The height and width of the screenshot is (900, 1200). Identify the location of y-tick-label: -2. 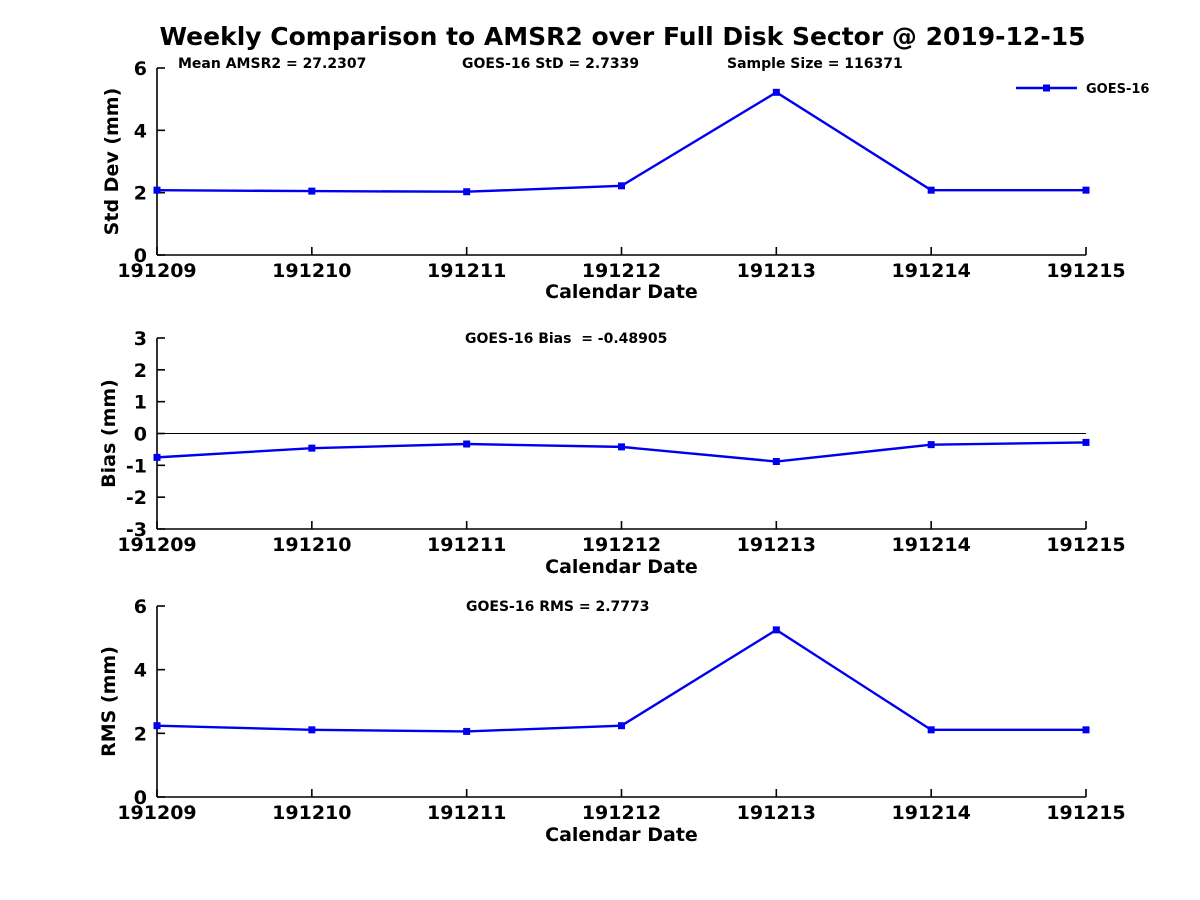
(136, 498).